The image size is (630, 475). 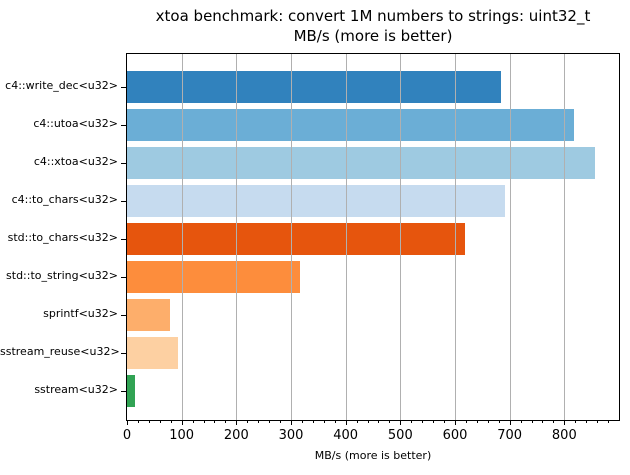 What do you see at coordinates (76, 389) in the screenshot?
I see `y-tick-label: sstream<u32>` at bounding box center [76, 389].